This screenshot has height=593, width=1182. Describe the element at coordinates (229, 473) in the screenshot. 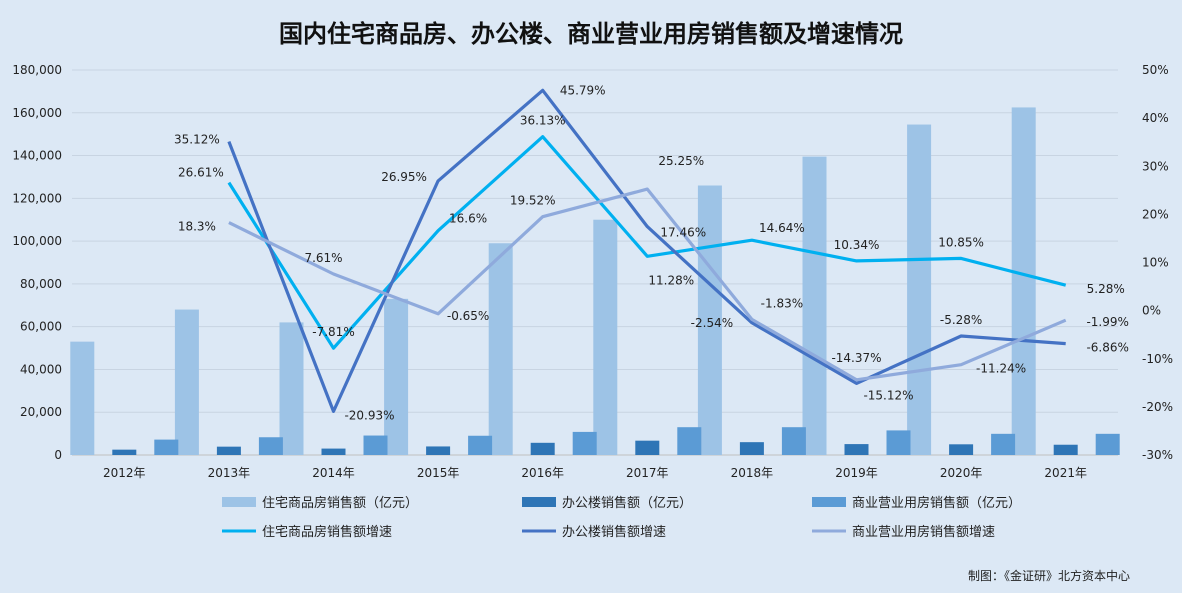

I see `x-tick-label: 2013年` at that location.